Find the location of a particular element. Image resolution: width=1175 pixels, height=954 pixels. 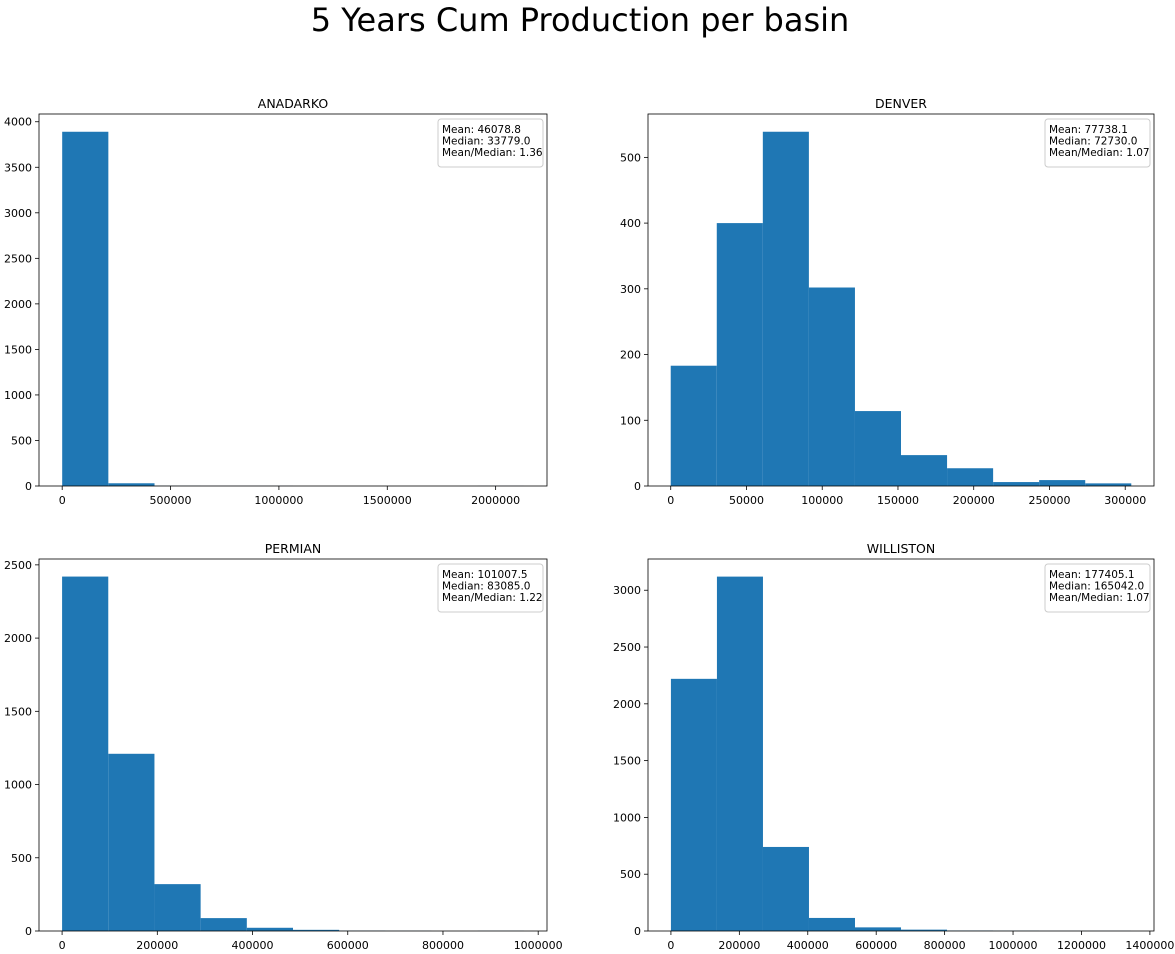

x-tick-label: 50000 is located at coordinates (746, 500).